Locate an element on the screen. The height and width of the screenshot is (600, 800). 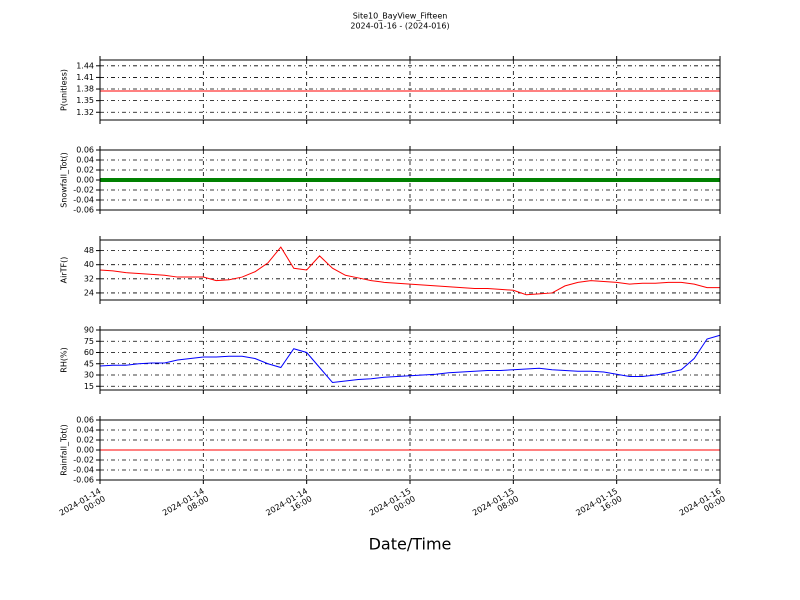
y-tick-label: 32 is located at coordinates (89, 278).